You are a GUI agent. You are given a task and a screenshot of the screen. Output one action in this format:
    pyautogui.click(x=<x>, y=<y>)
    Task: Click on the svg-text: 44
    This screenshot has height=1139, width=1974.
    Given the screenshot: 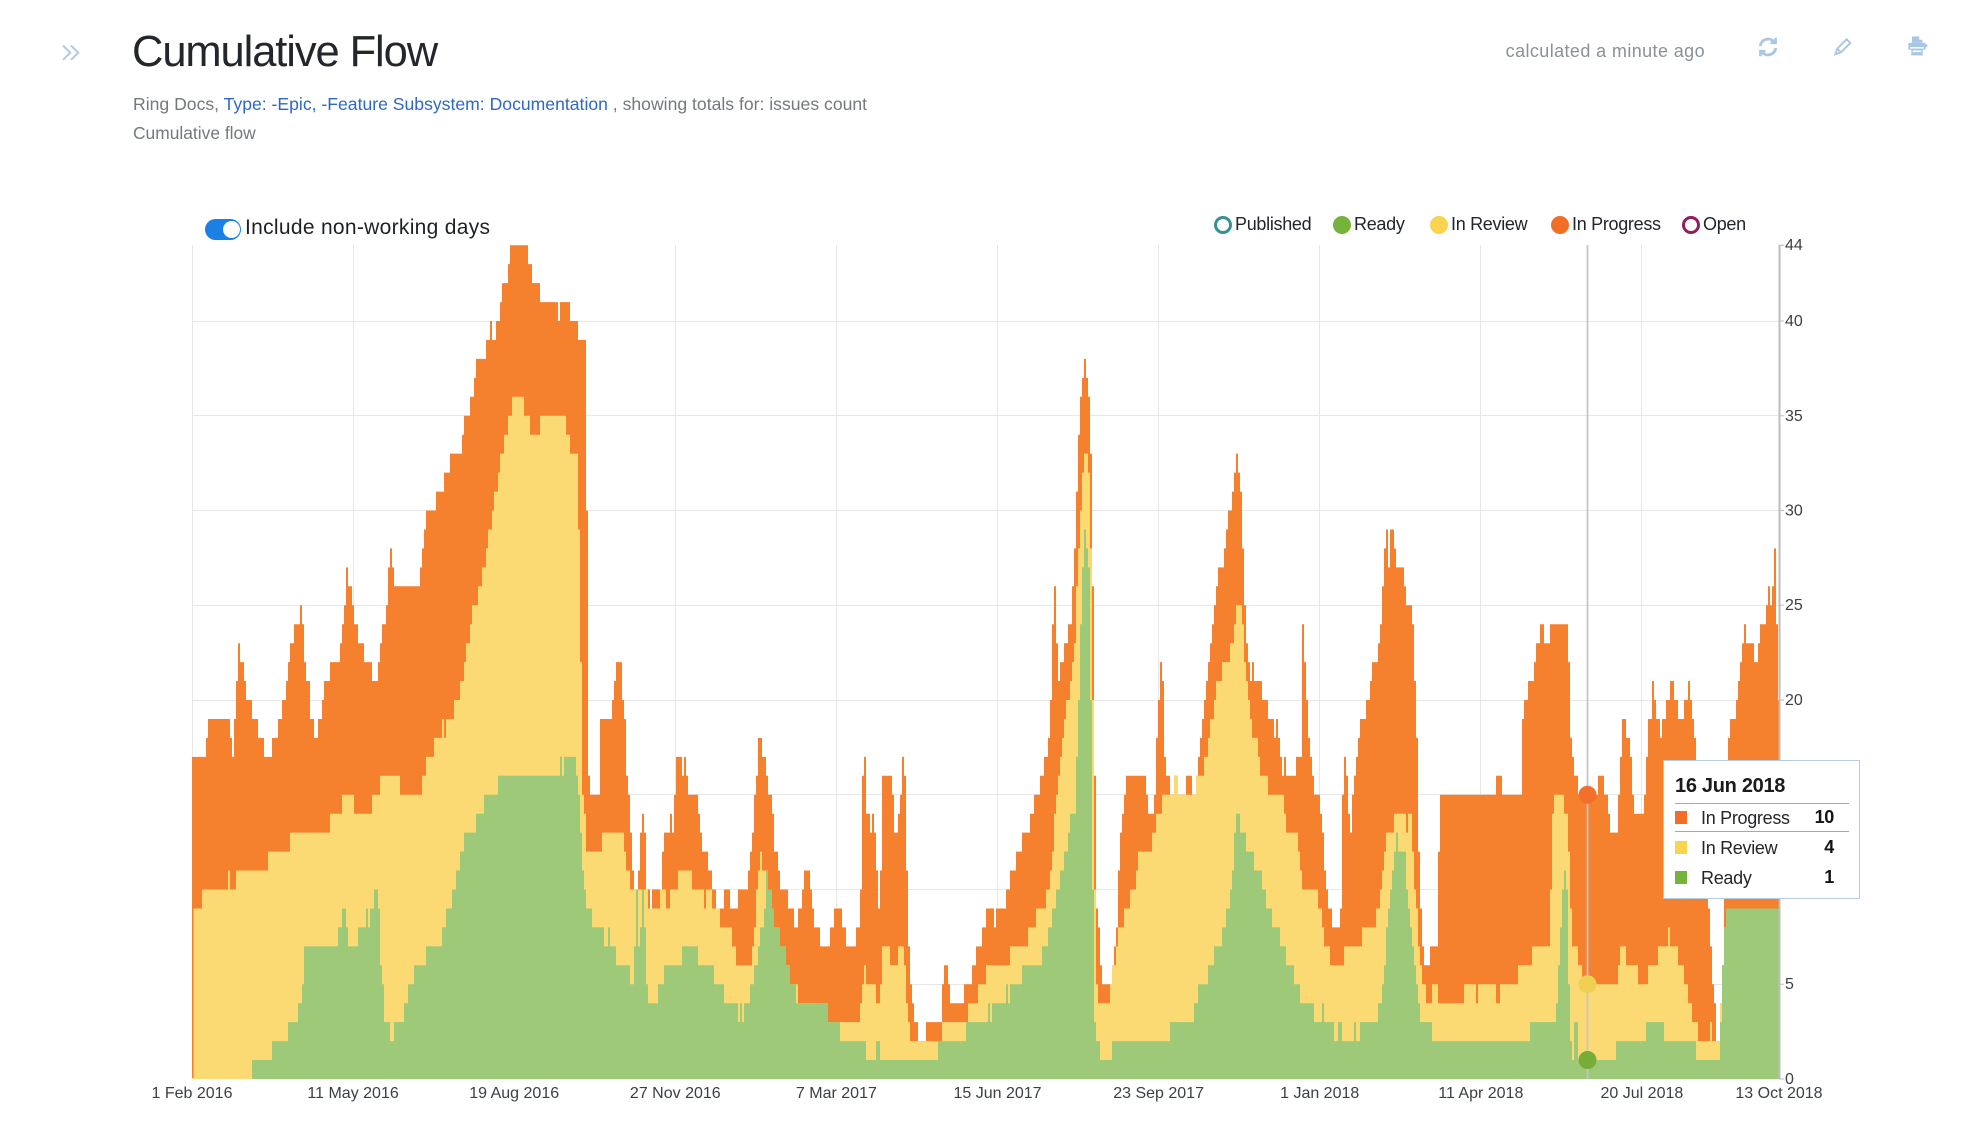 What is the action you would take?
    pyautogui.click(x=1794, y=245)
    